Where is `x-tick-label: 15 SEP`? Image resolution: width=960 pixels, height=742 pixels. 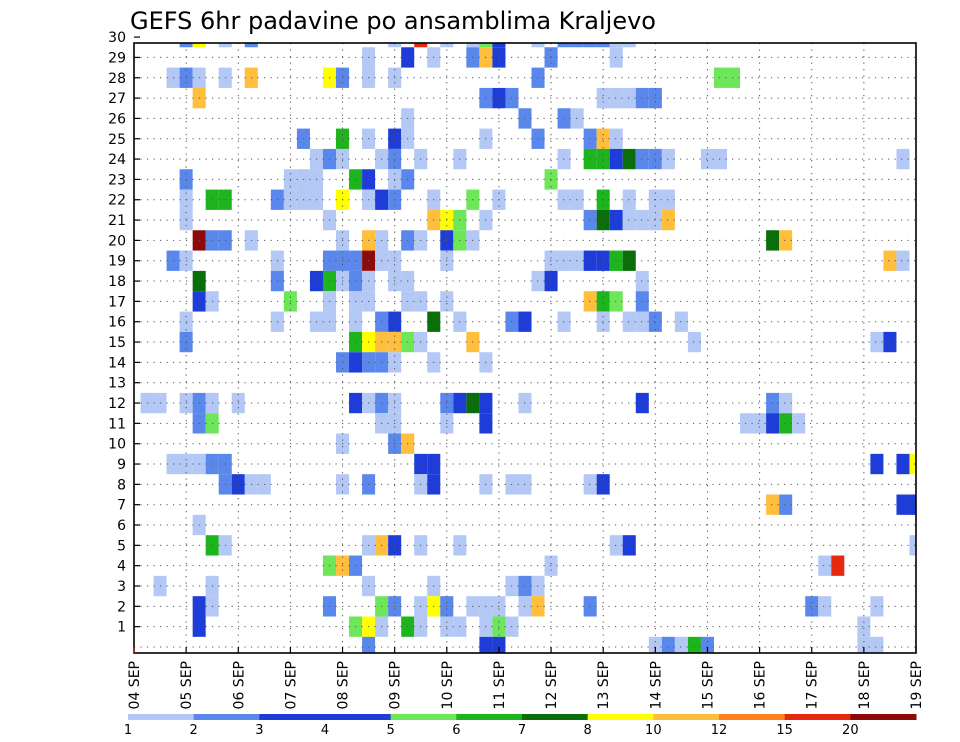
x-tick-label: 15 SEP is located at coordinates (708, 685).